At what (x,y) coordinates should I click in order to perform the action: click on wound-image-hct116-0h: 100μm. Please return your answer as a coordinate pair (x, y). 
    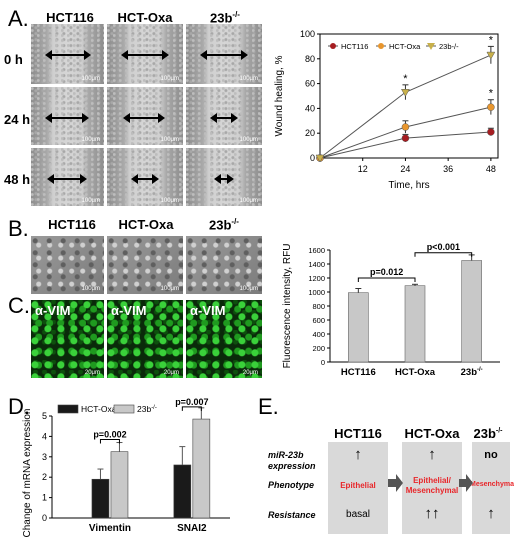
    Looking at the image, I should click on (67, 54).